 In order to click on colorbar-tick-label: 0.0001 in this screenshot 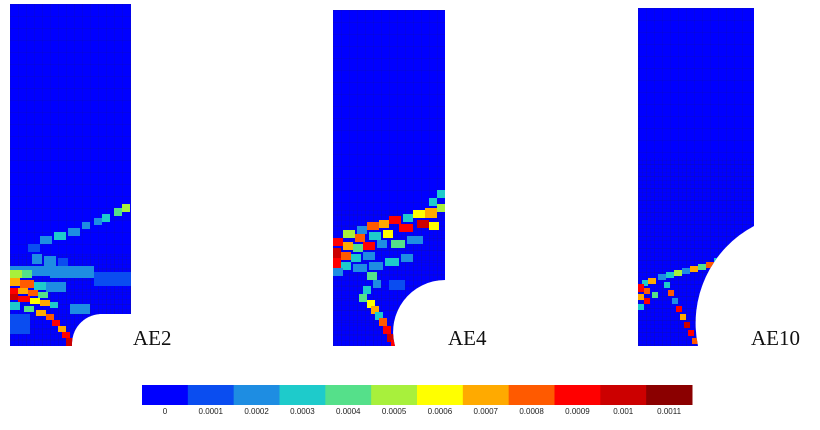, I will do `click(211, 411)`.